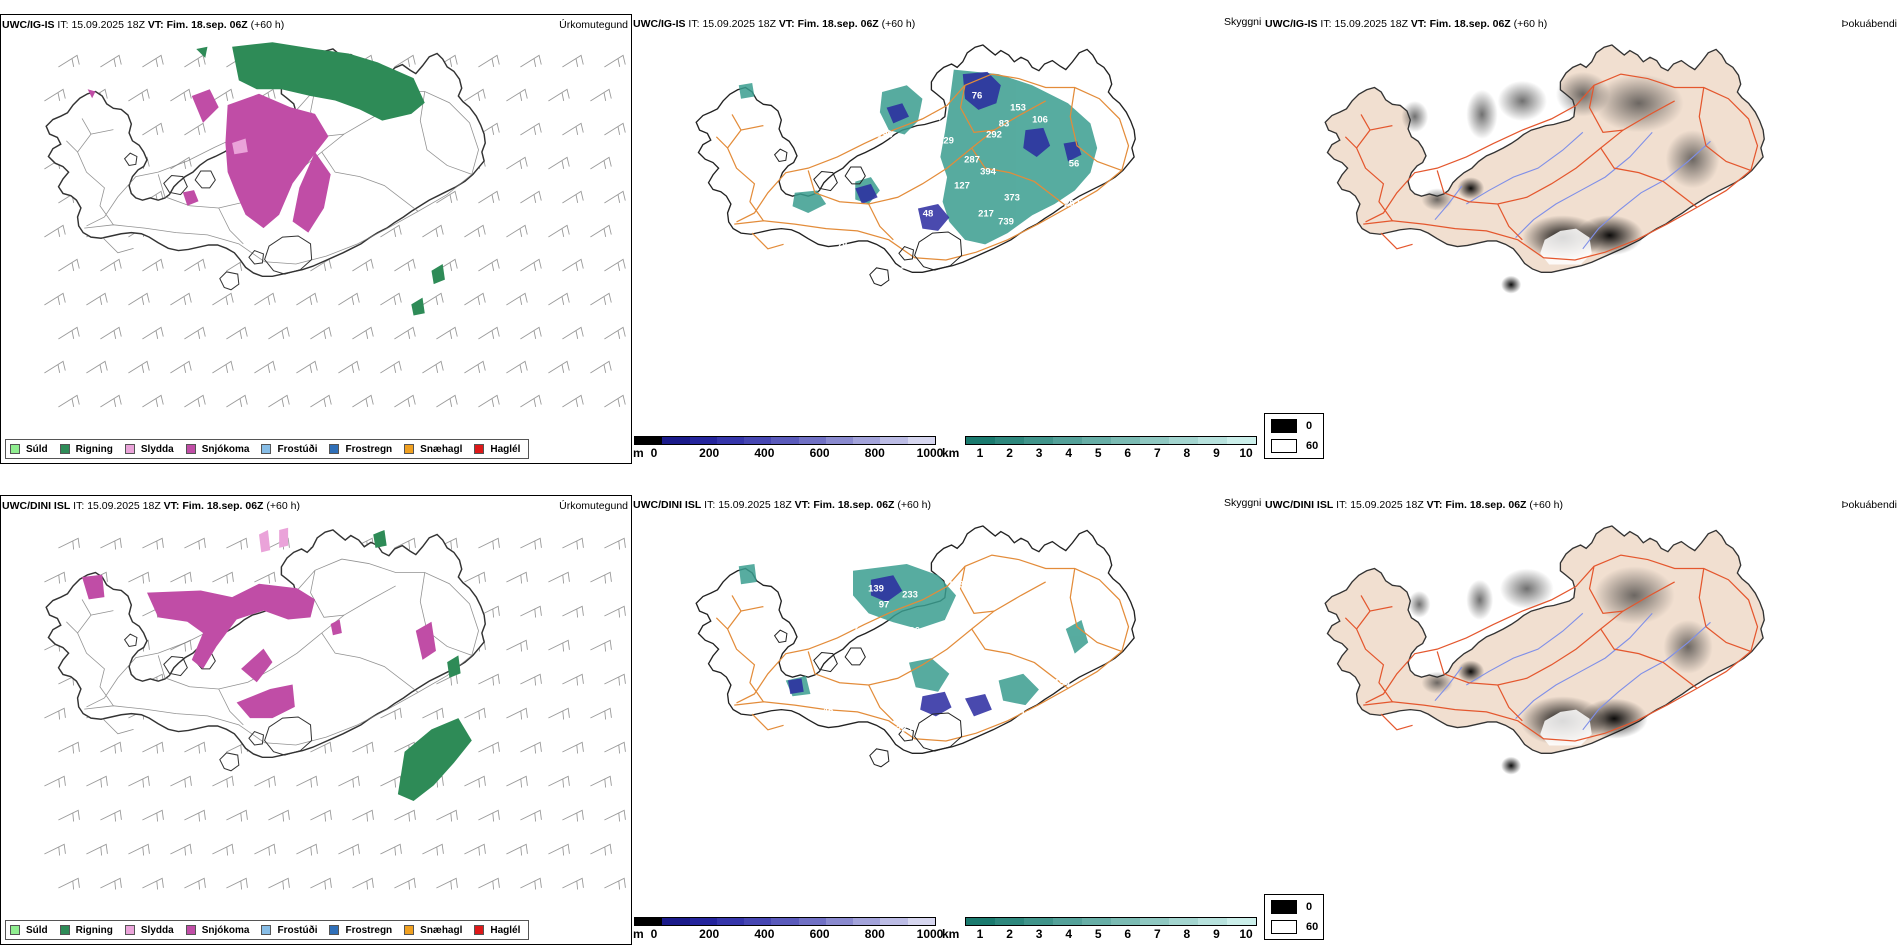 The height and width of the screenshot is (950, 1900). I want to click on cloud-base-value-label: 373, so click(1012, 198).